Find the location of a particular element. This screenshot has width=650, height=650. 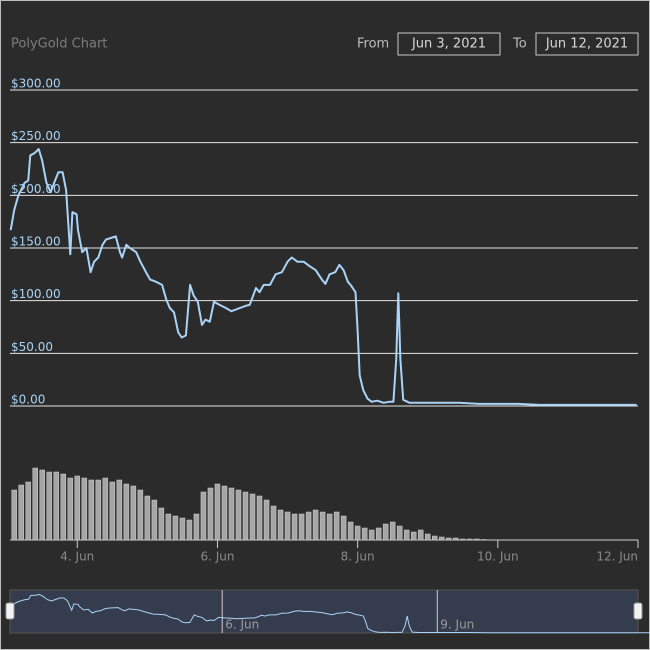

x-tick-label: 6. Jun is located at coordinates (217, 557).